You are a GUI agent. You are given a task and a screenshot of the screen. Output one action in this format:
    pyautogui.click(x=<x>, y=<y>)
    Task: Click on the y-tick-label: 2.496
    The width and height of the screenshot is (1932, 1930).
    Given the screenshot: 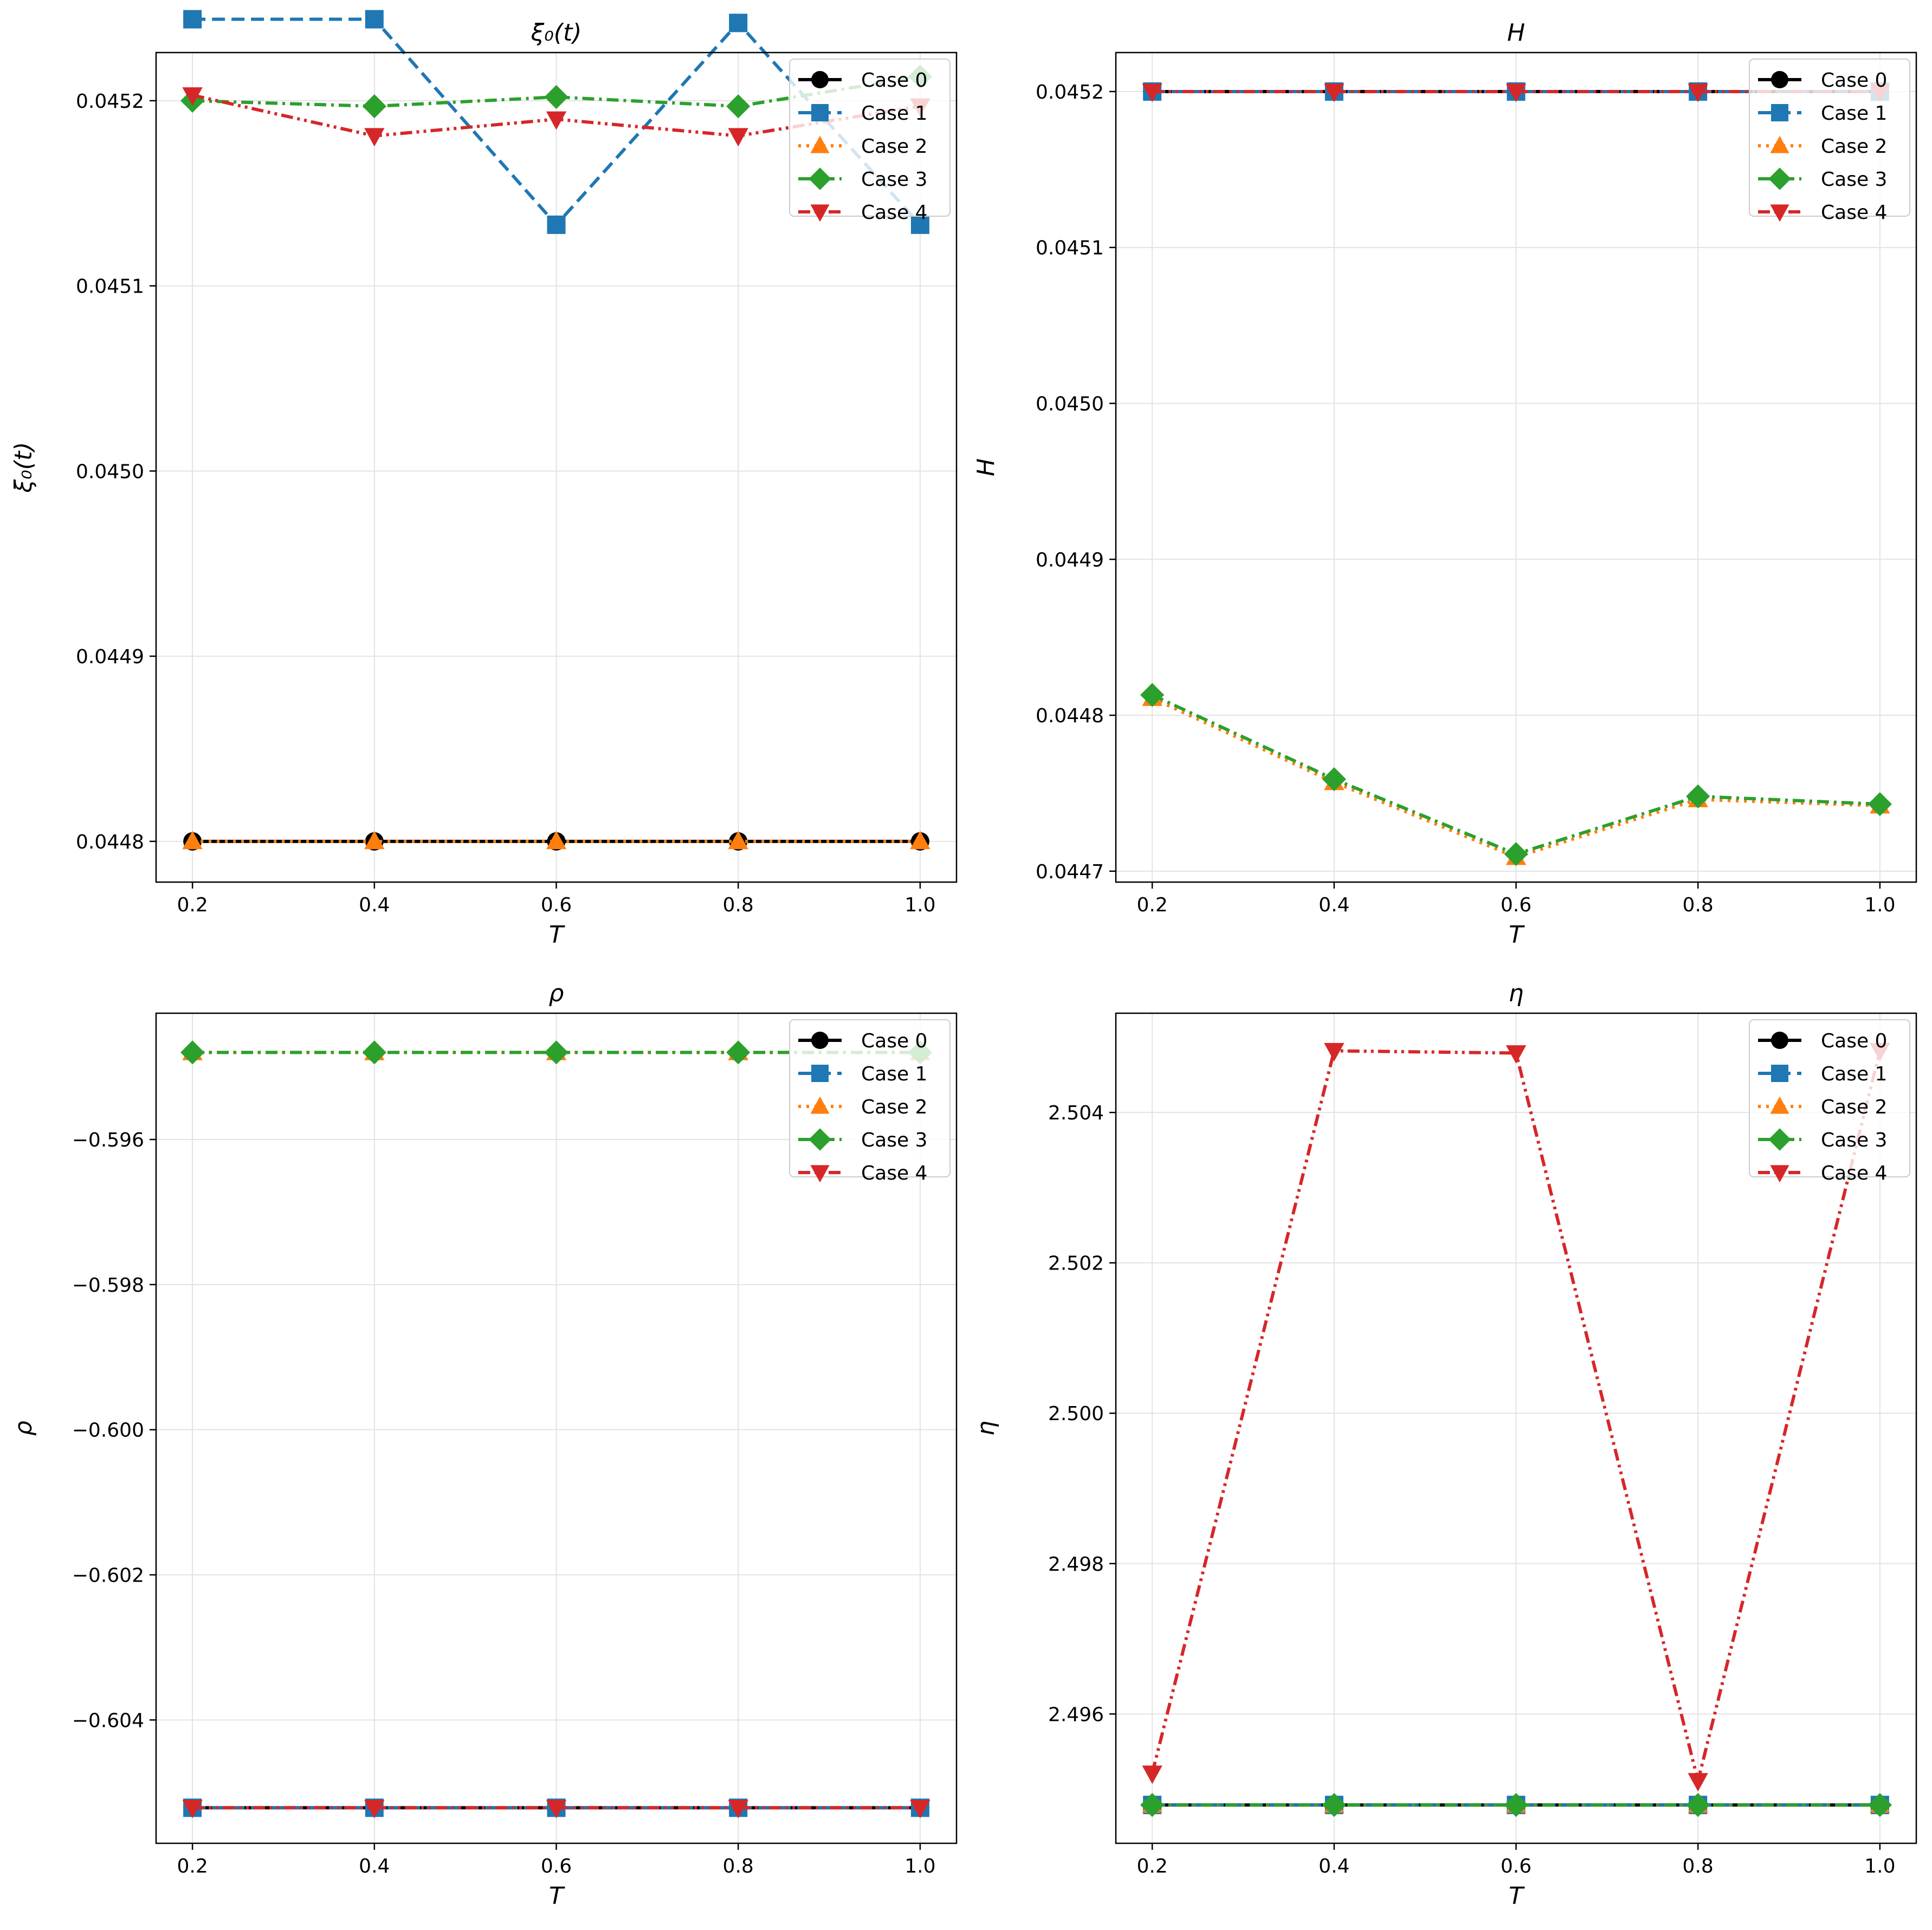 What is the action you would take?
    pyautogui.click(x=1076, y=1715)
    